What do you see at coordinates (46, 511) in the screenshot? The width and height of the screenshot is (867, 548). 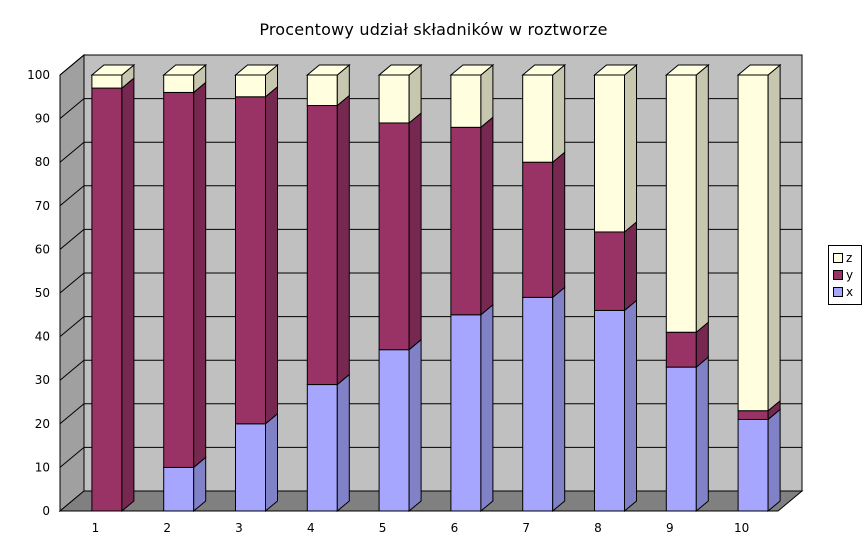 I see `y-tick-label: 0` at bounding box center [46, 511].